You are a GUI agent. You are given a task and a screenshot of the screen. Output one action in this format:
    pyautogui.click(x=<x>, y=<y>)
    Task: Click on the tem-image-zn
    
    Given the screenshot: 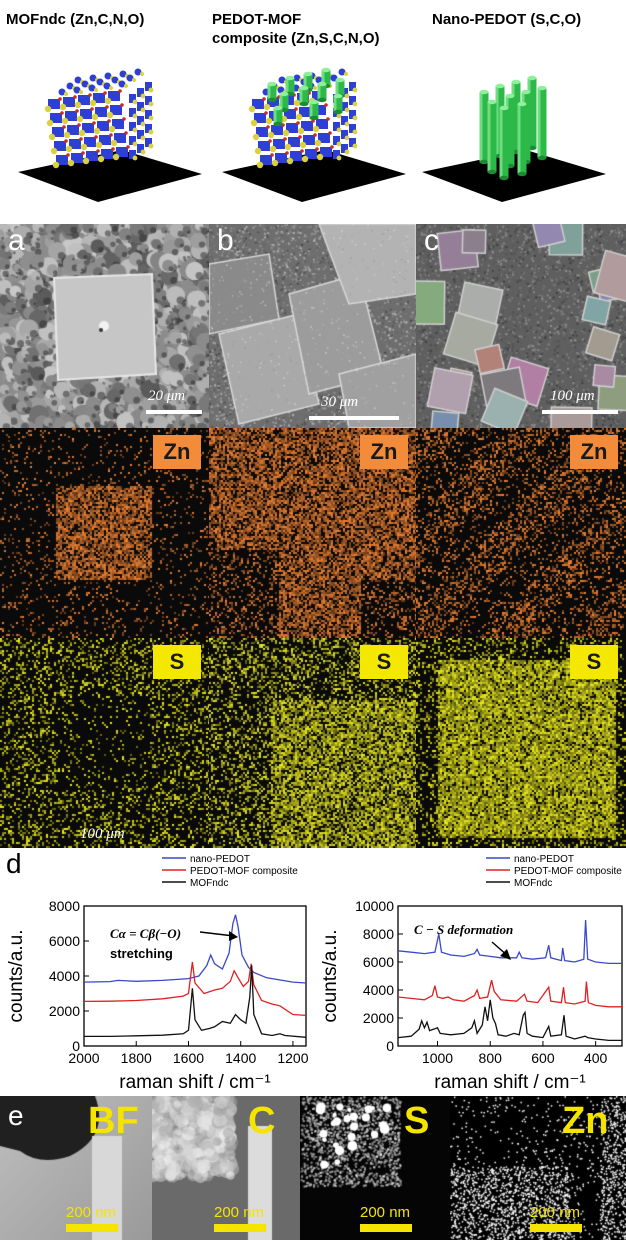 What is the action you would take?
    pyautogui.click(x=538, y=1168)
    